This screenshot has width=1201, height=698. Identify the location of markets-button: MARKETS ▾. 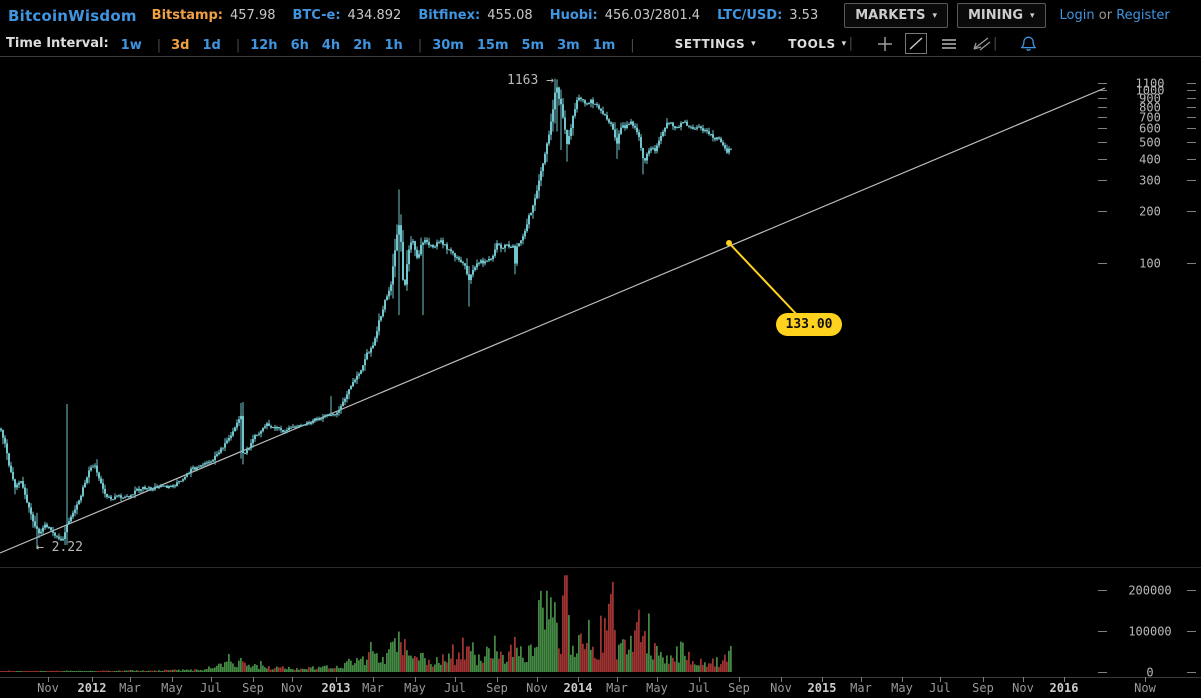
(896, 15).